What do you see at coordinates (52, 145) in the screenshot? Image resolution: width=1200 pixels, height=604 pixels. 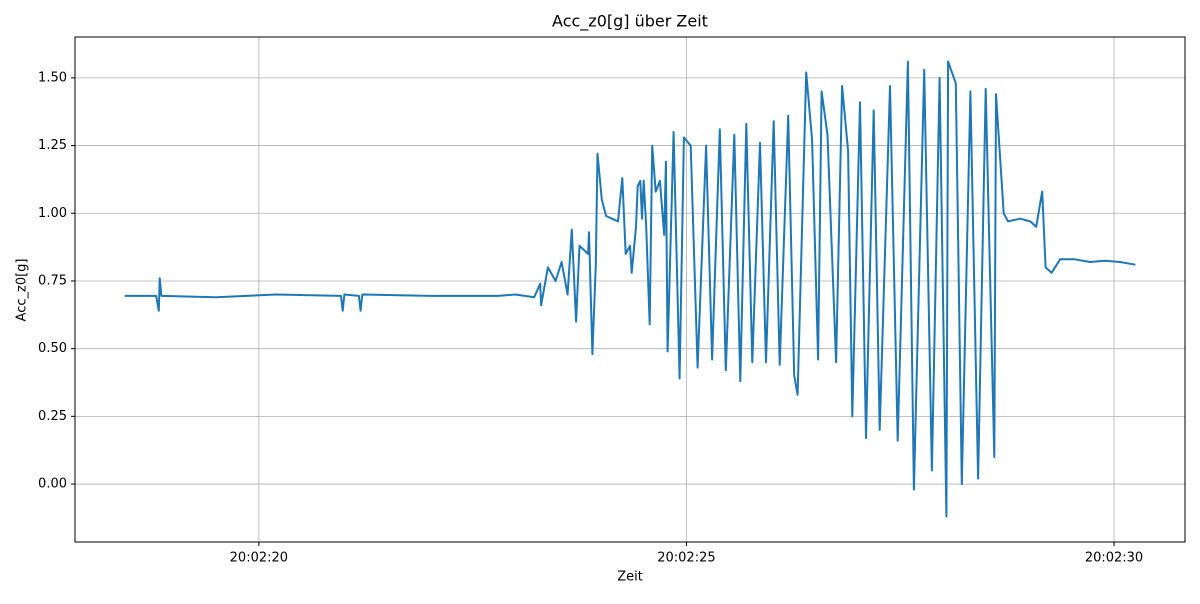 I see `y-tick-label: 1.25` at bounding box center [52, 145].